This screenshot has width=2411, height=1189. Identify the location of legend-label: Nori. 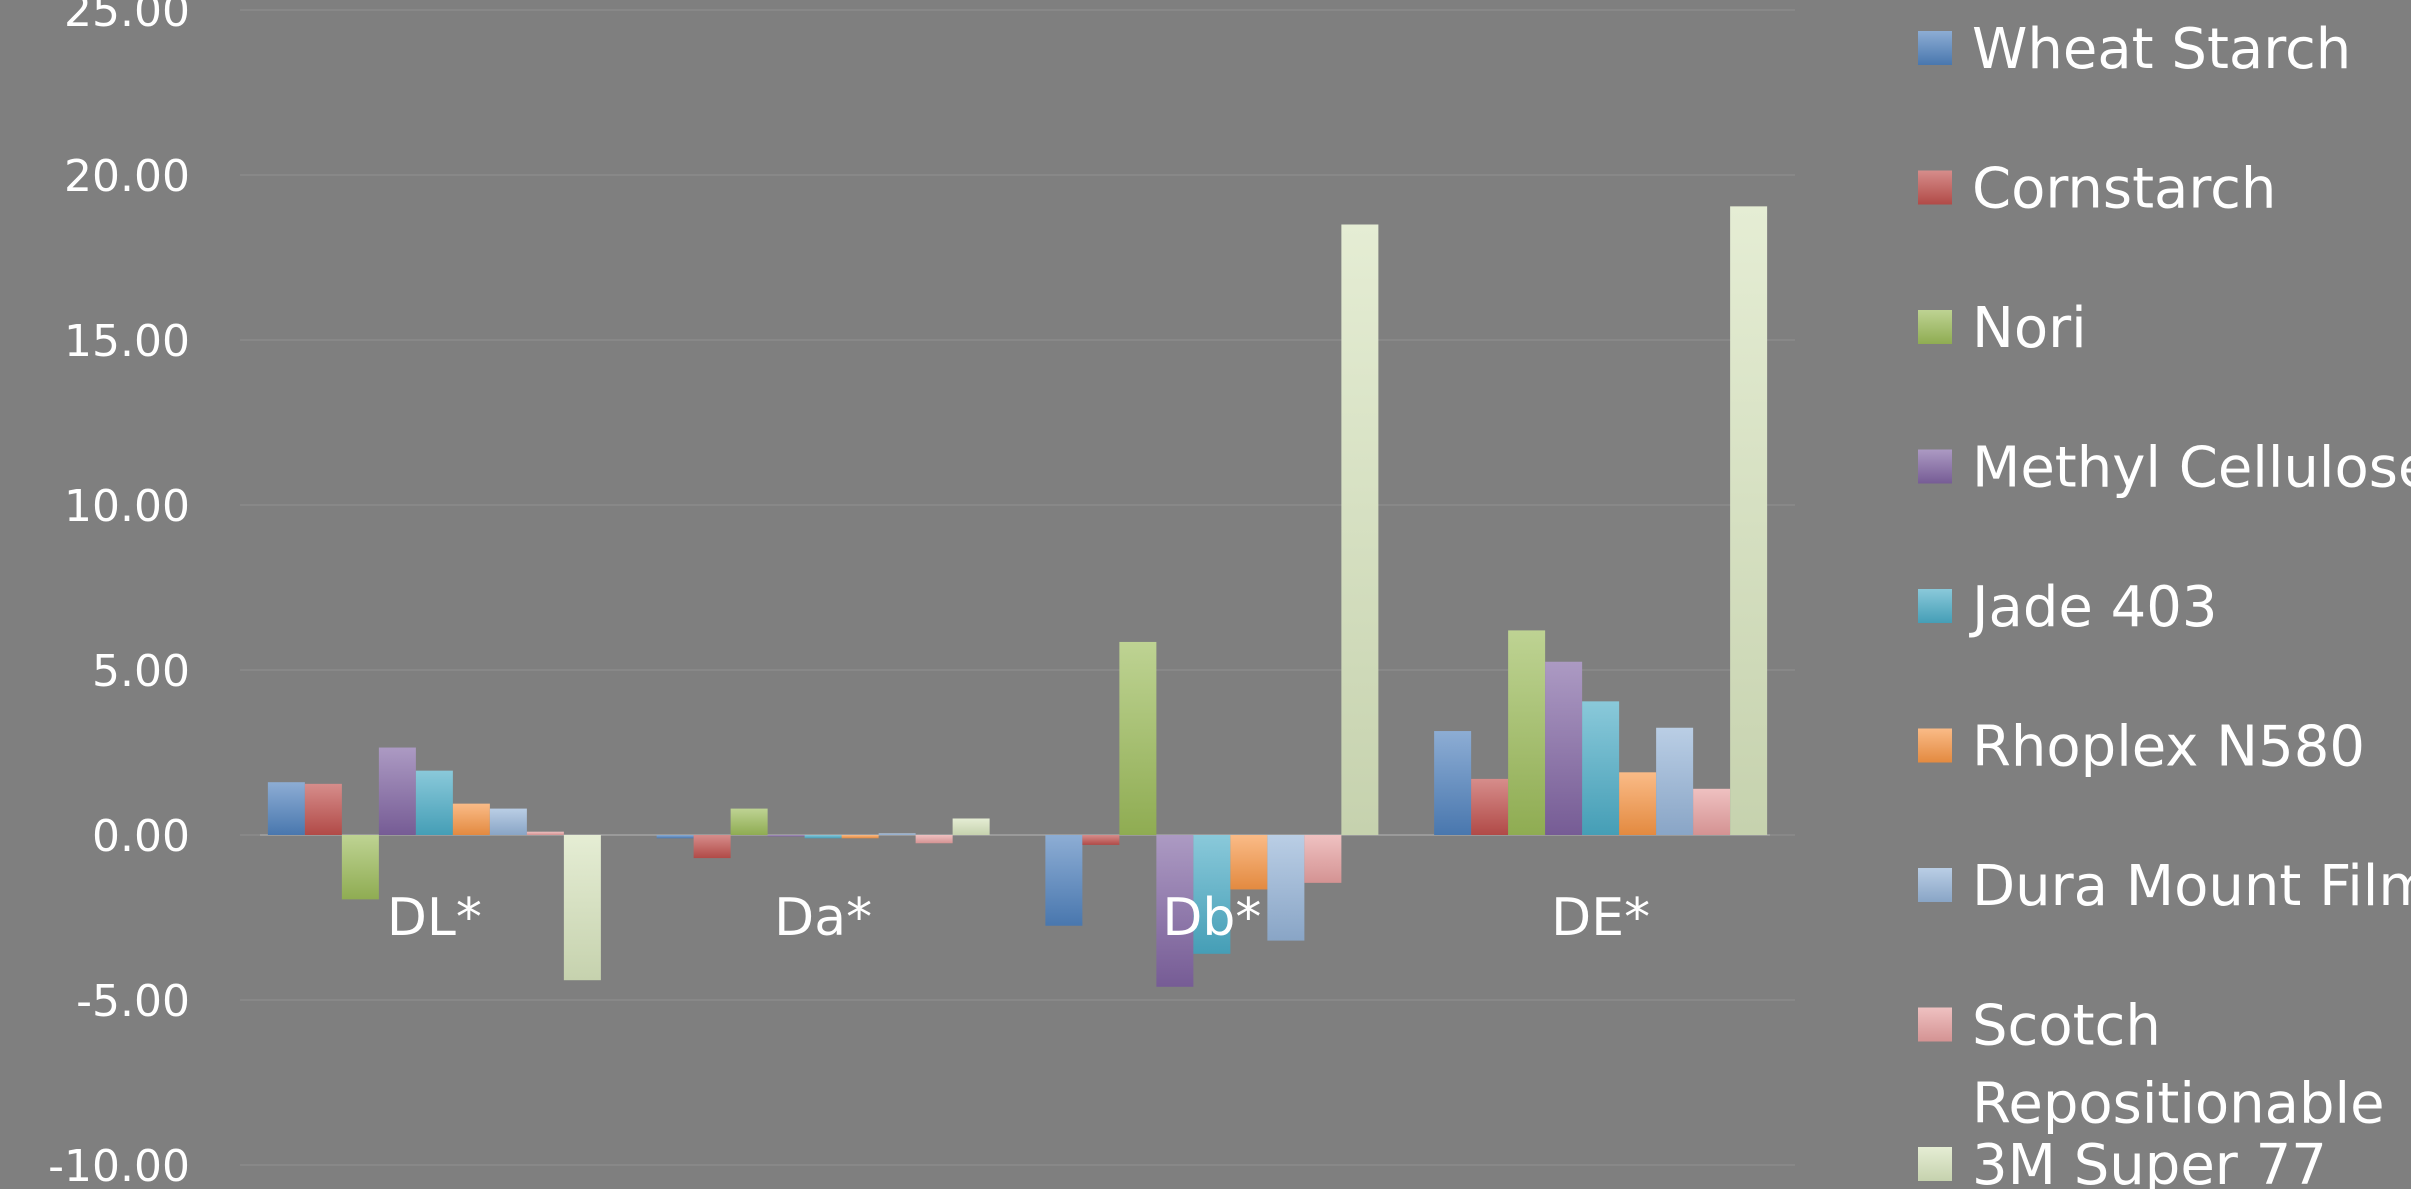
(2029, 328).